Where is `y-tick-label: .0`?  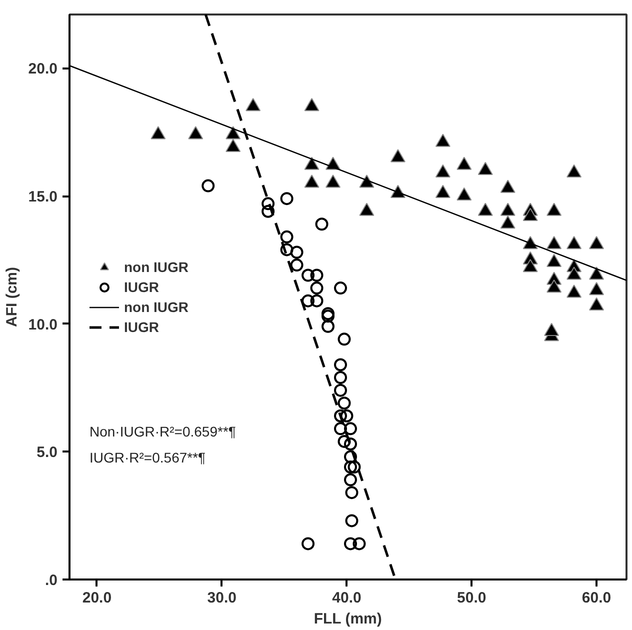 y-tick-label: .0 is located at coordinates (51, 580).